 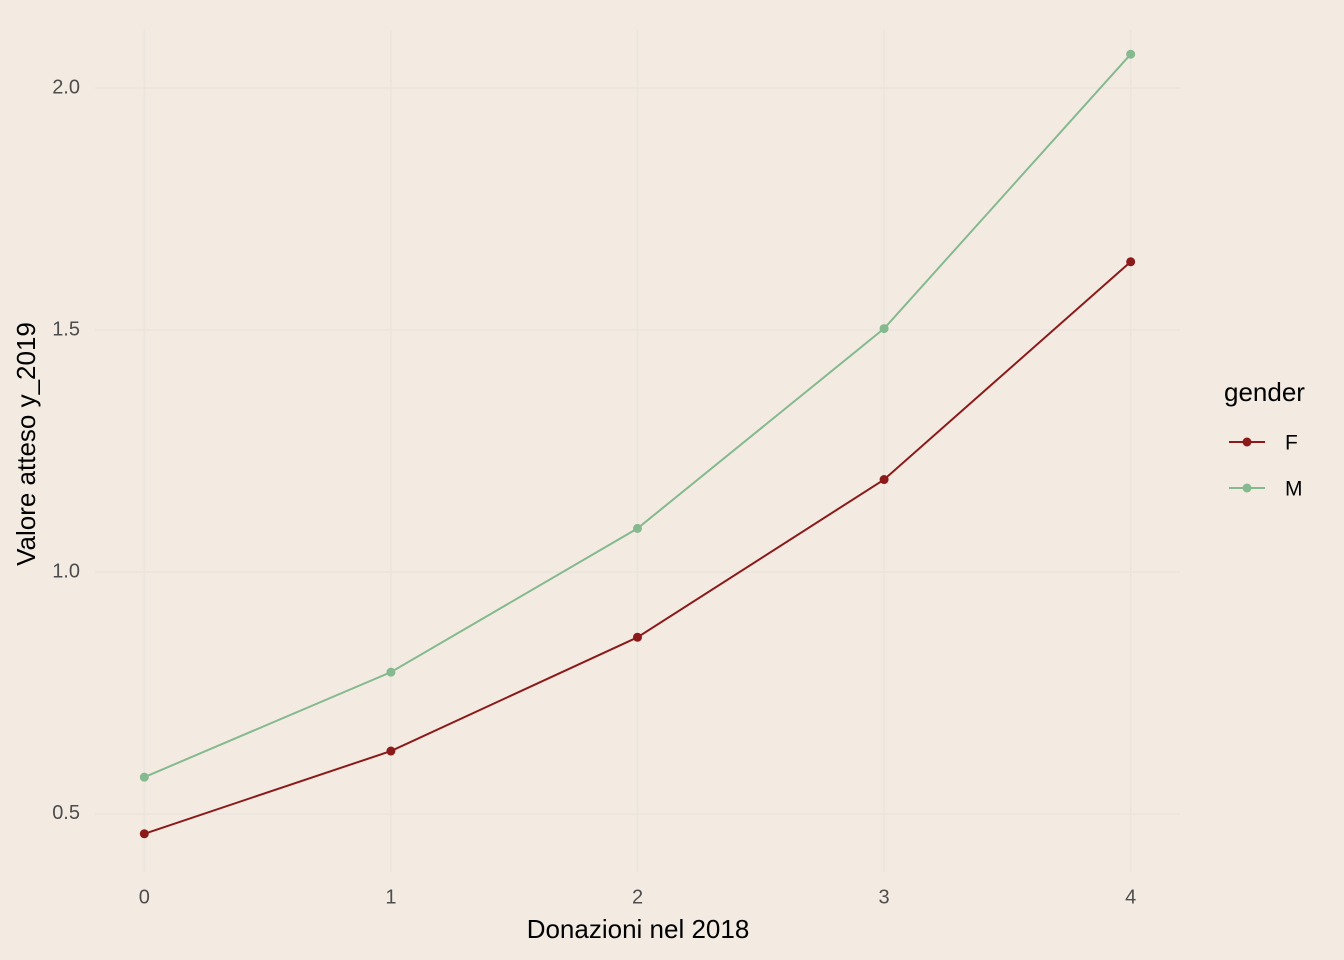 What do you see at coordinates (26, 444) in the screenshot?
I see `y-axis-title: Valore atteso y_2019` at bounding box center [26, 444].